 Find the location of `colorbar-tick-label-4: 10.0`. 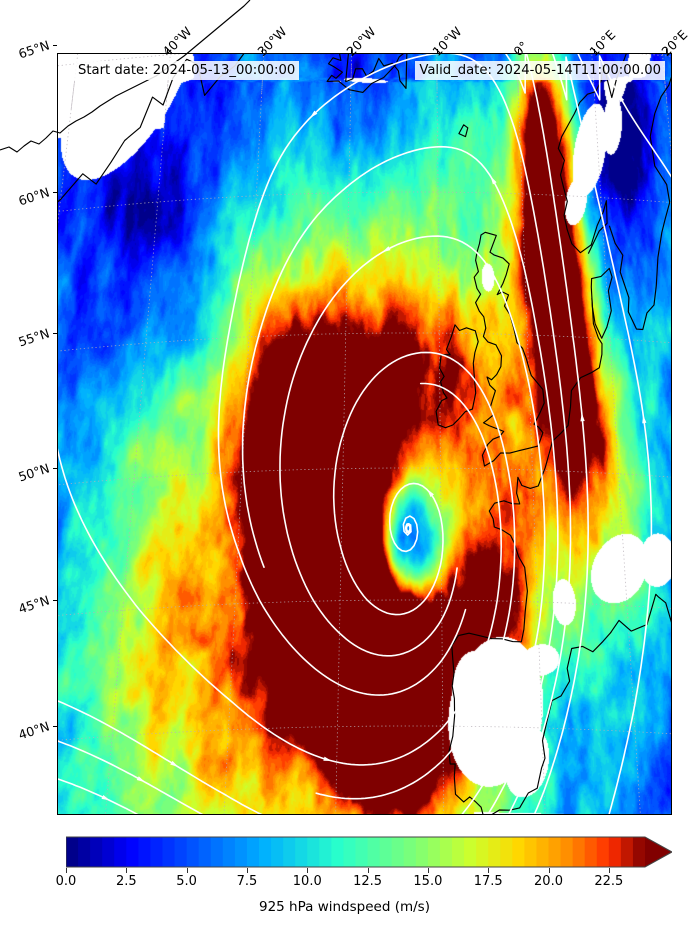

colorbar-tick-label-4: 10.0 is located at coordinates (307, 881).